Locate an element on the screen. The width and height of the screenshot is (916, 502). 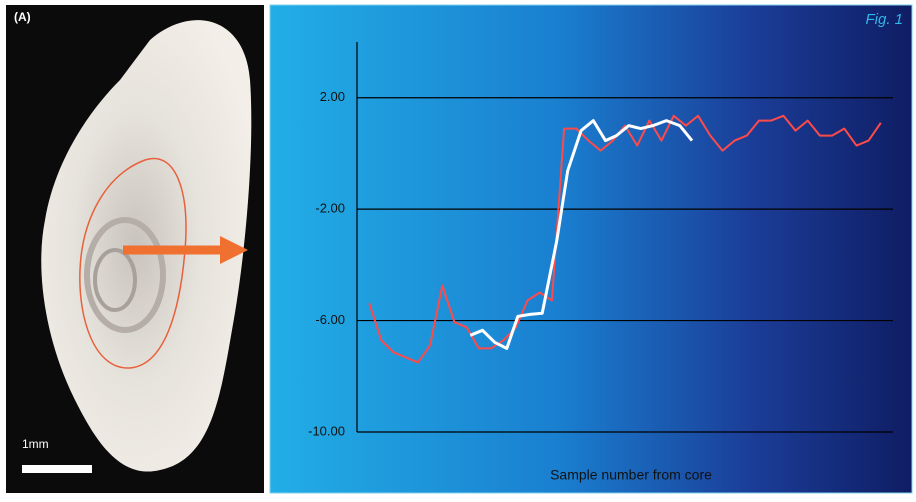
panel-label: (A) is located at coordinates (22, 17).